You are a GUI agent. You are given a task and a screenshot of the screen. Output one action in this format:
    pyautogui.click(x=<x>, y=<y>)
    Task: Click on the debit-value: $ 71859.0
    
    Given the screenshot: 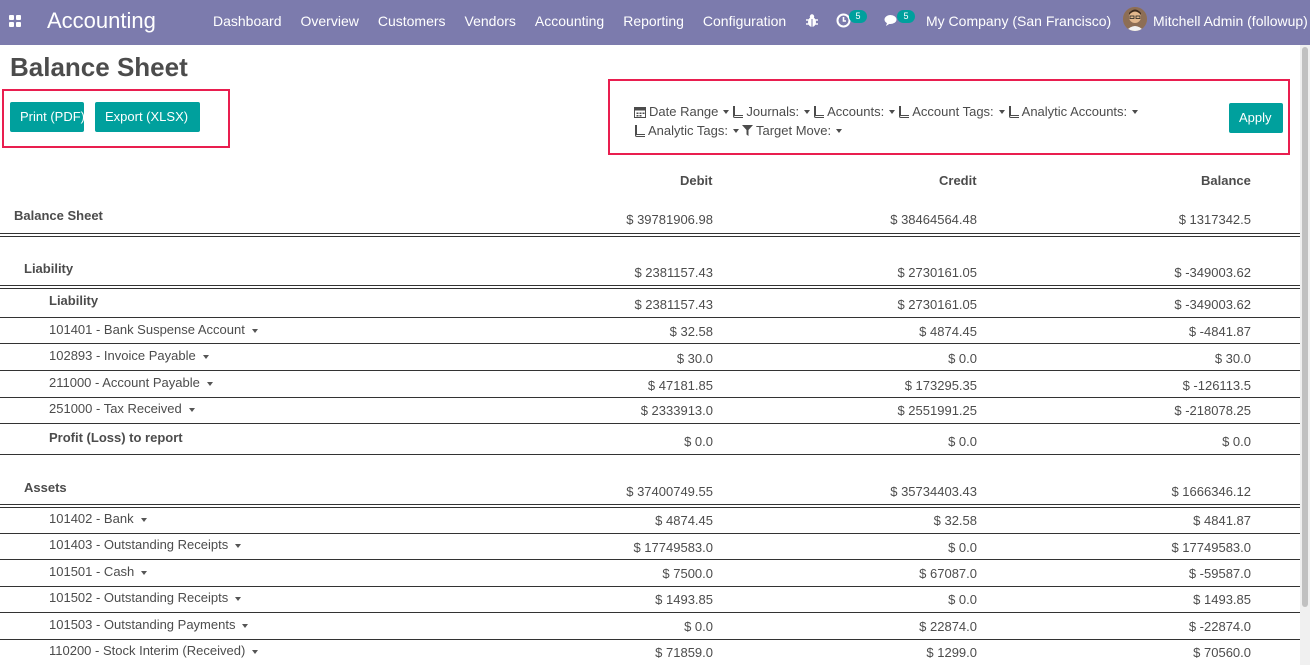 What is the action you would take?
    pyautogui.click(x=684, y=652)
    